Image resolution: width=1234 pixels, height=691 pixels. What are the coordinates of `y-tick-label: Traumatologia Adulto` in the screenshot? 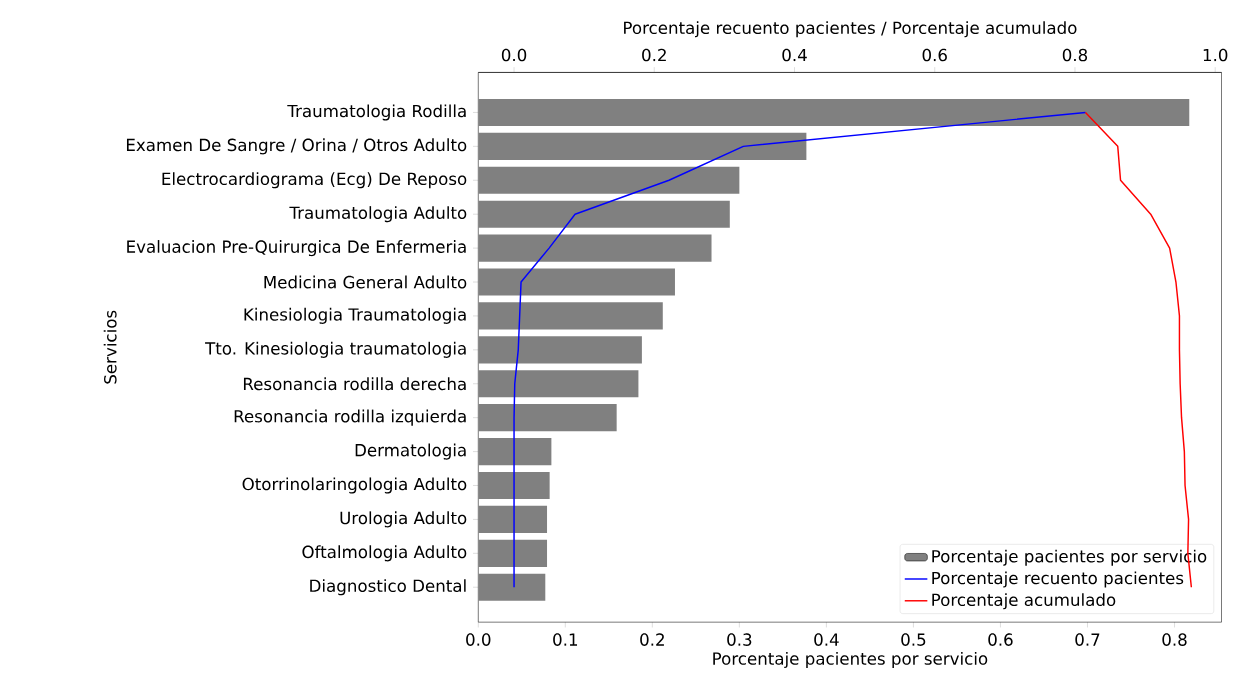 It's located at (378, 214).